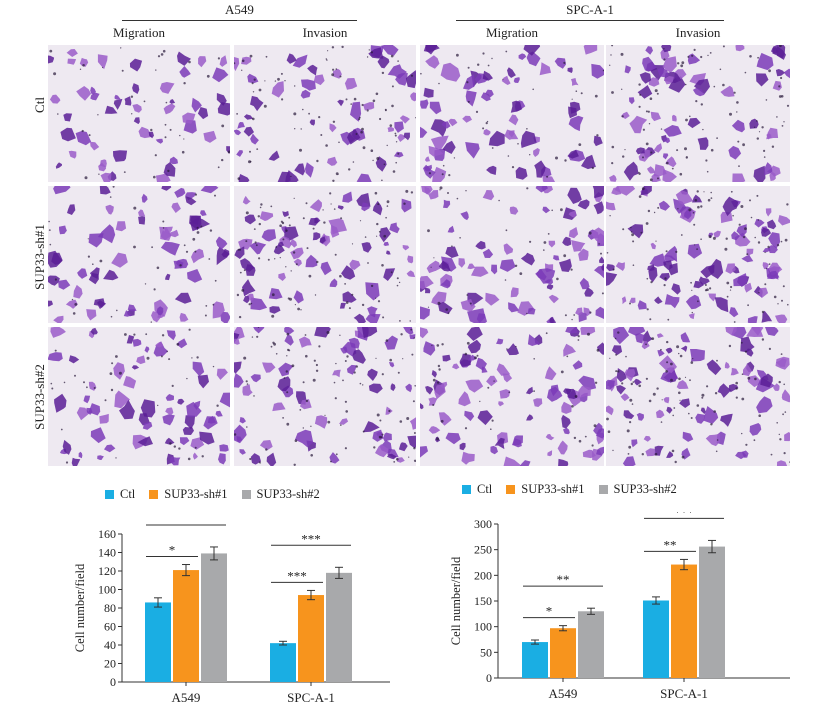 The image size is (837, 711). I want to click on micrograph-sh2-a549-invasion, so click(325, 396).